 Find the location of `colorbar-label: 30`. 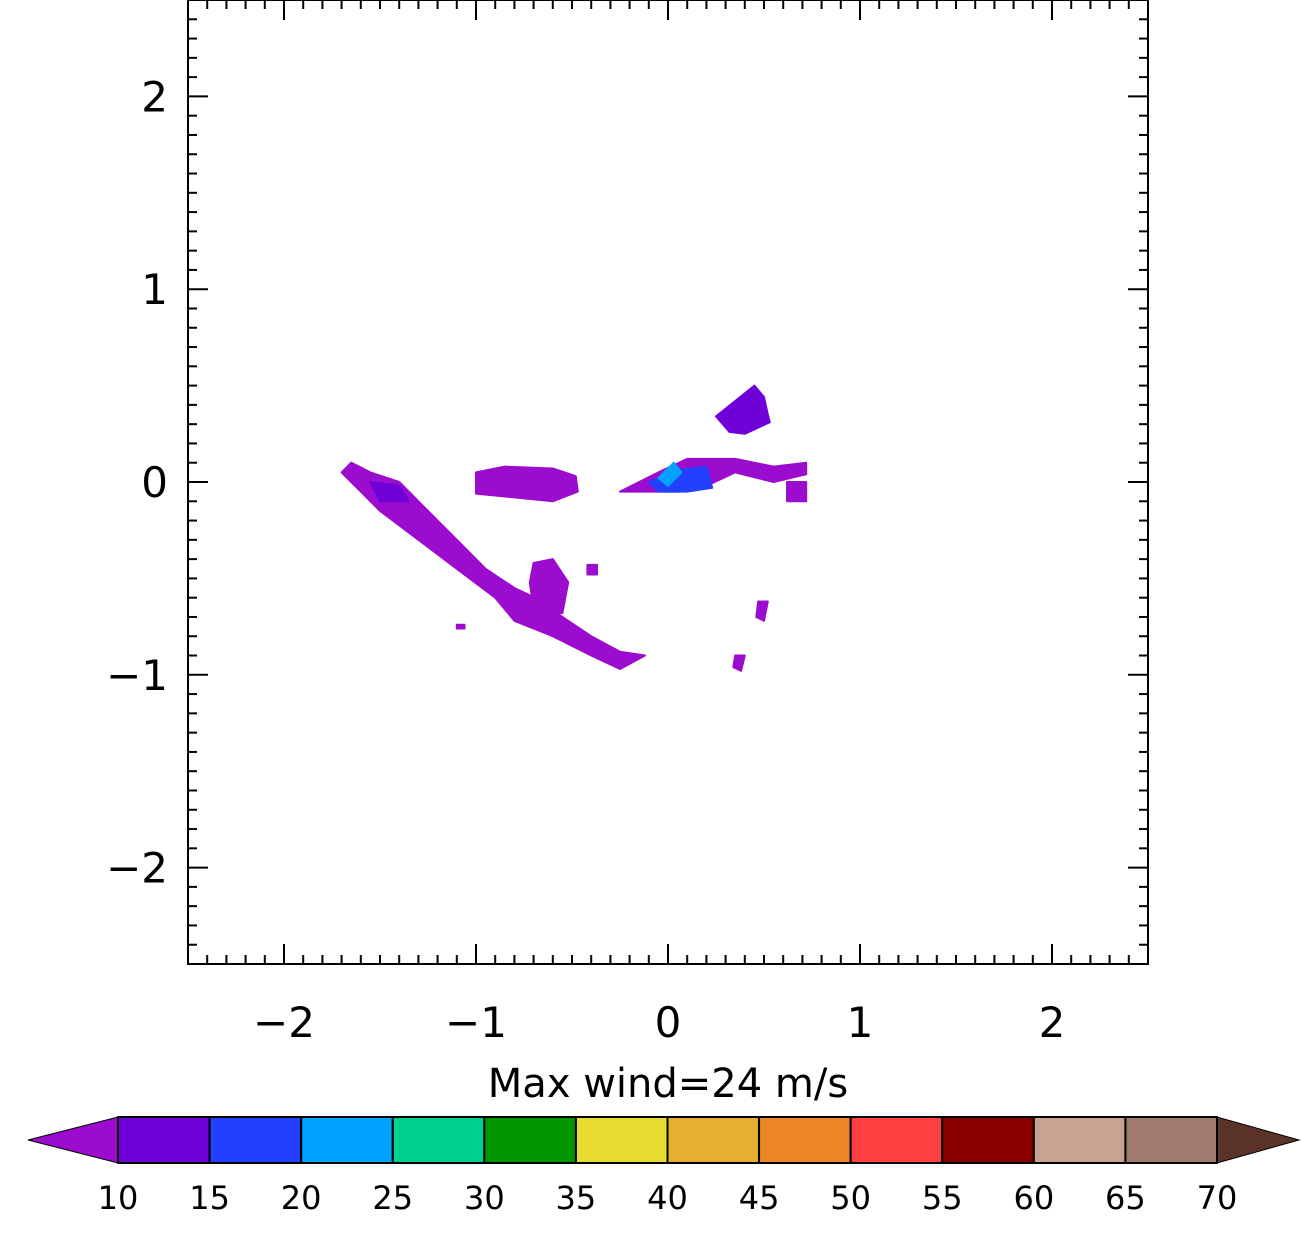

colorbar-label: 30 is located at coordinates (484, 1198).